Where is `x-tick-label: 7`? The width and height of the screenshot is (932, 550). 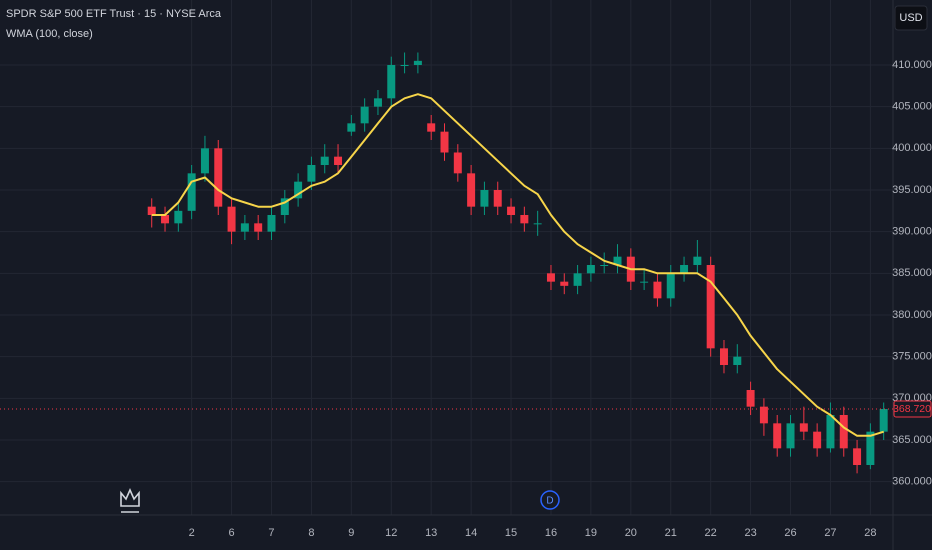
x-tick-label: 7 is located at coordinates (271, 533).